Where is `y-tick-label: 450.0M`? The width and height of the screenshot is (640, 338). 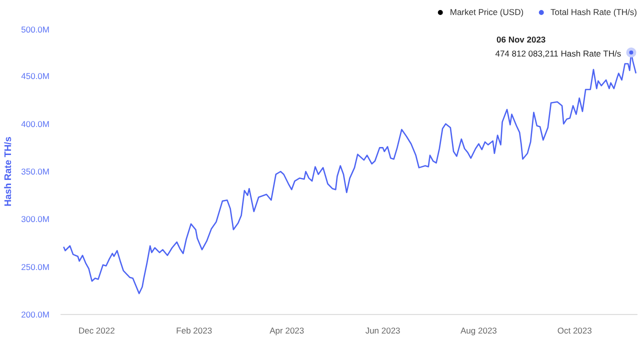 y-tick-label: 450.0M is located at coordinates (35, 76).